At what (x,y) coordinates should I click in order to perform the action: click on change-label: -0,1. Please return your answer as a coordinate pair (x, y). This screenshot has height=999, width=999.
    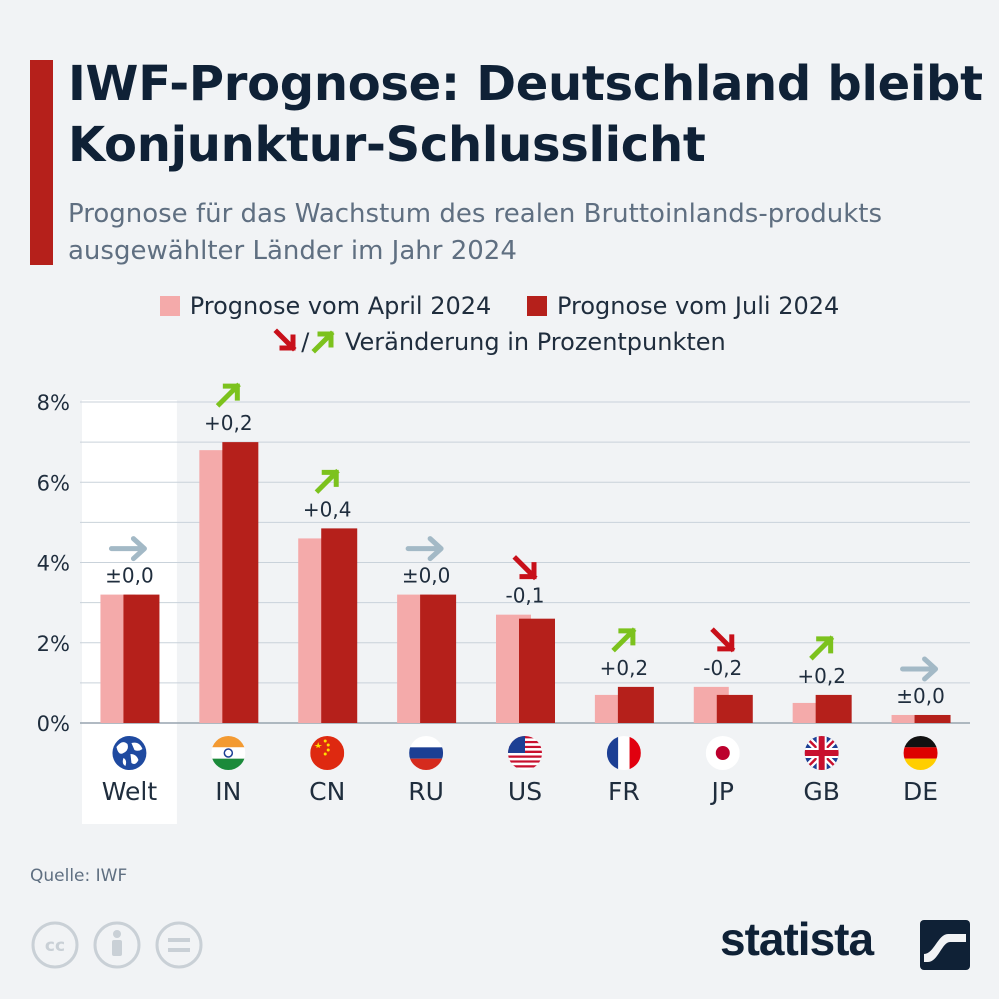
    Looking at the image, I should click on (524, 596).